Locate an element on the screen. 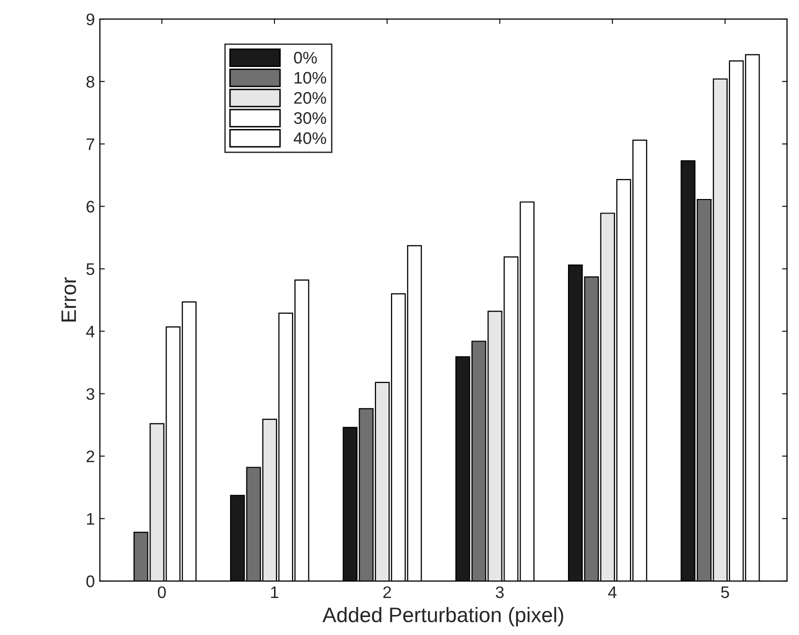 The height and width of the screenshot is (635, 799). y-tick-label: 4 is located at coordinates (90, 332).